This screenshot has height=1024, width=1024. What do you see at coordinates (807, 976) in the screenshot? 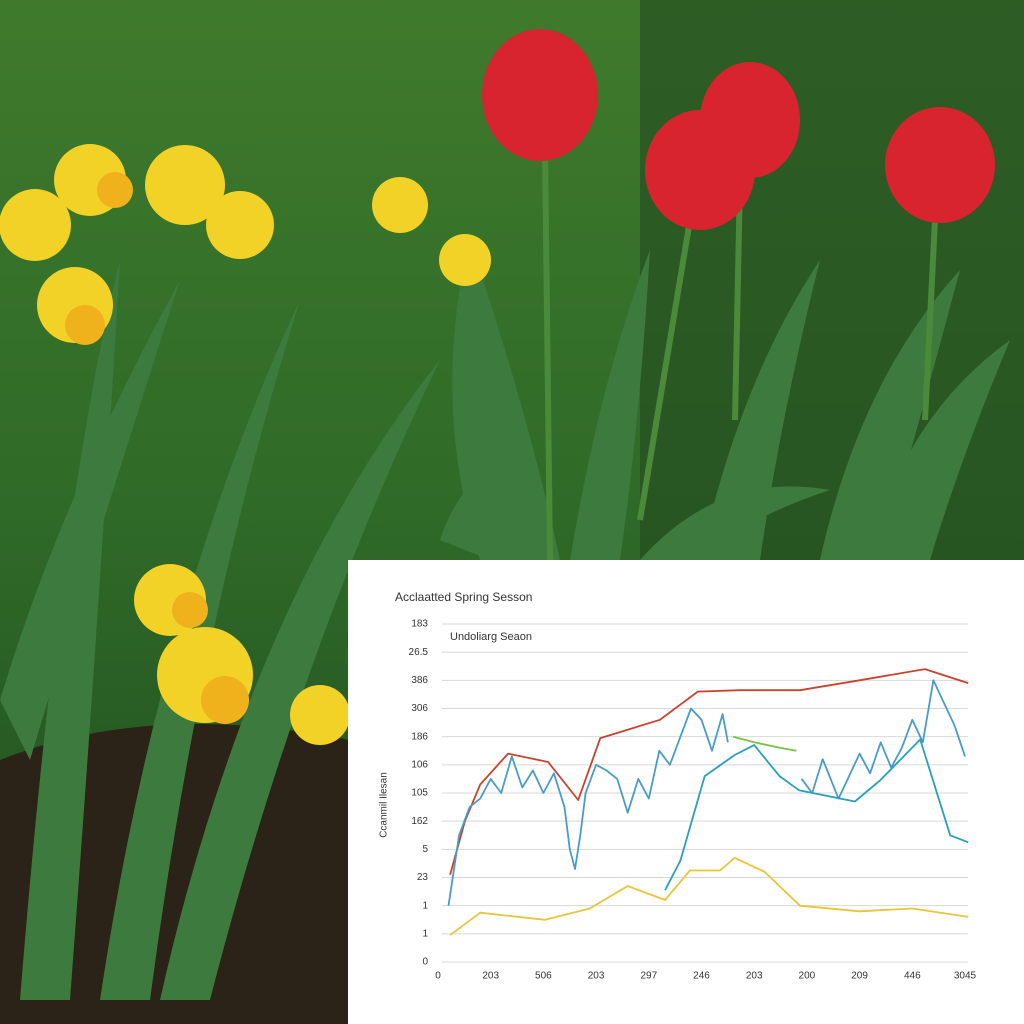
I see `x-tick-label: 200` at bounding box center [807, 976].